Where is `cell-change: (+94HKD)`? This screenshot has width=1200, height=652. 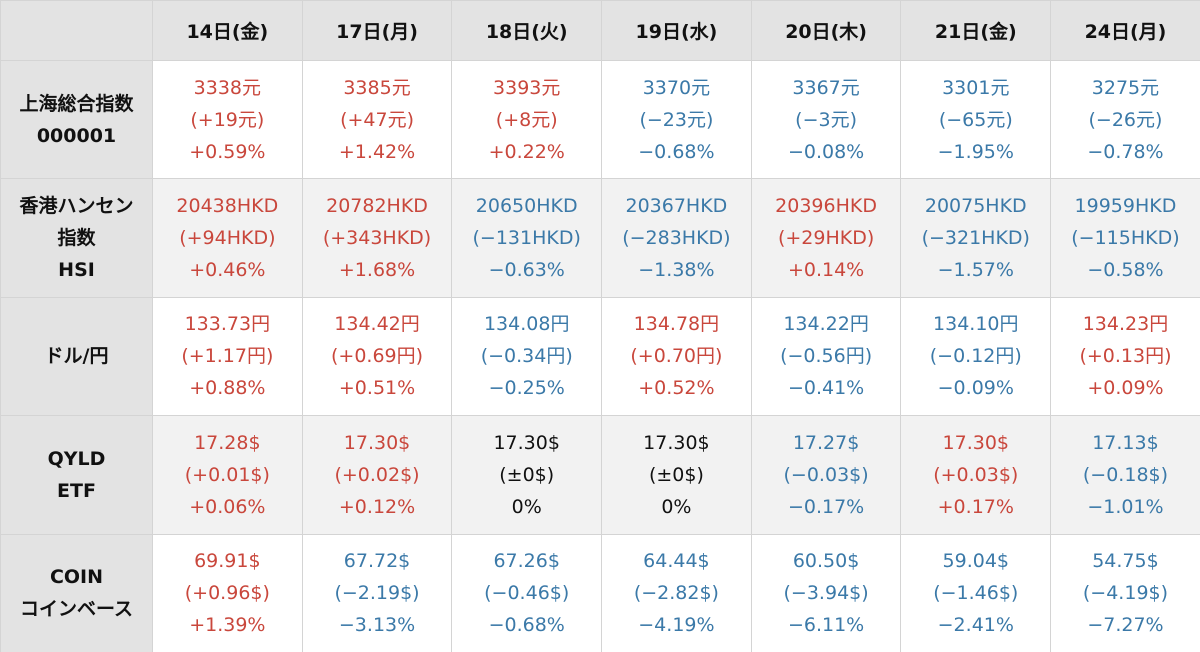 cell-change: (+94HKD) is located at coordinates (227, 238).